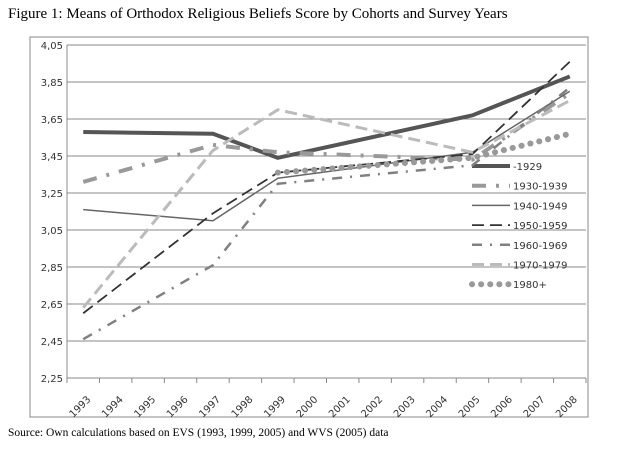  What do you see at coordinates (52, 268) in the screenshot?
I see `y-tick-label: 2,85` at bounding box center [52, 268].